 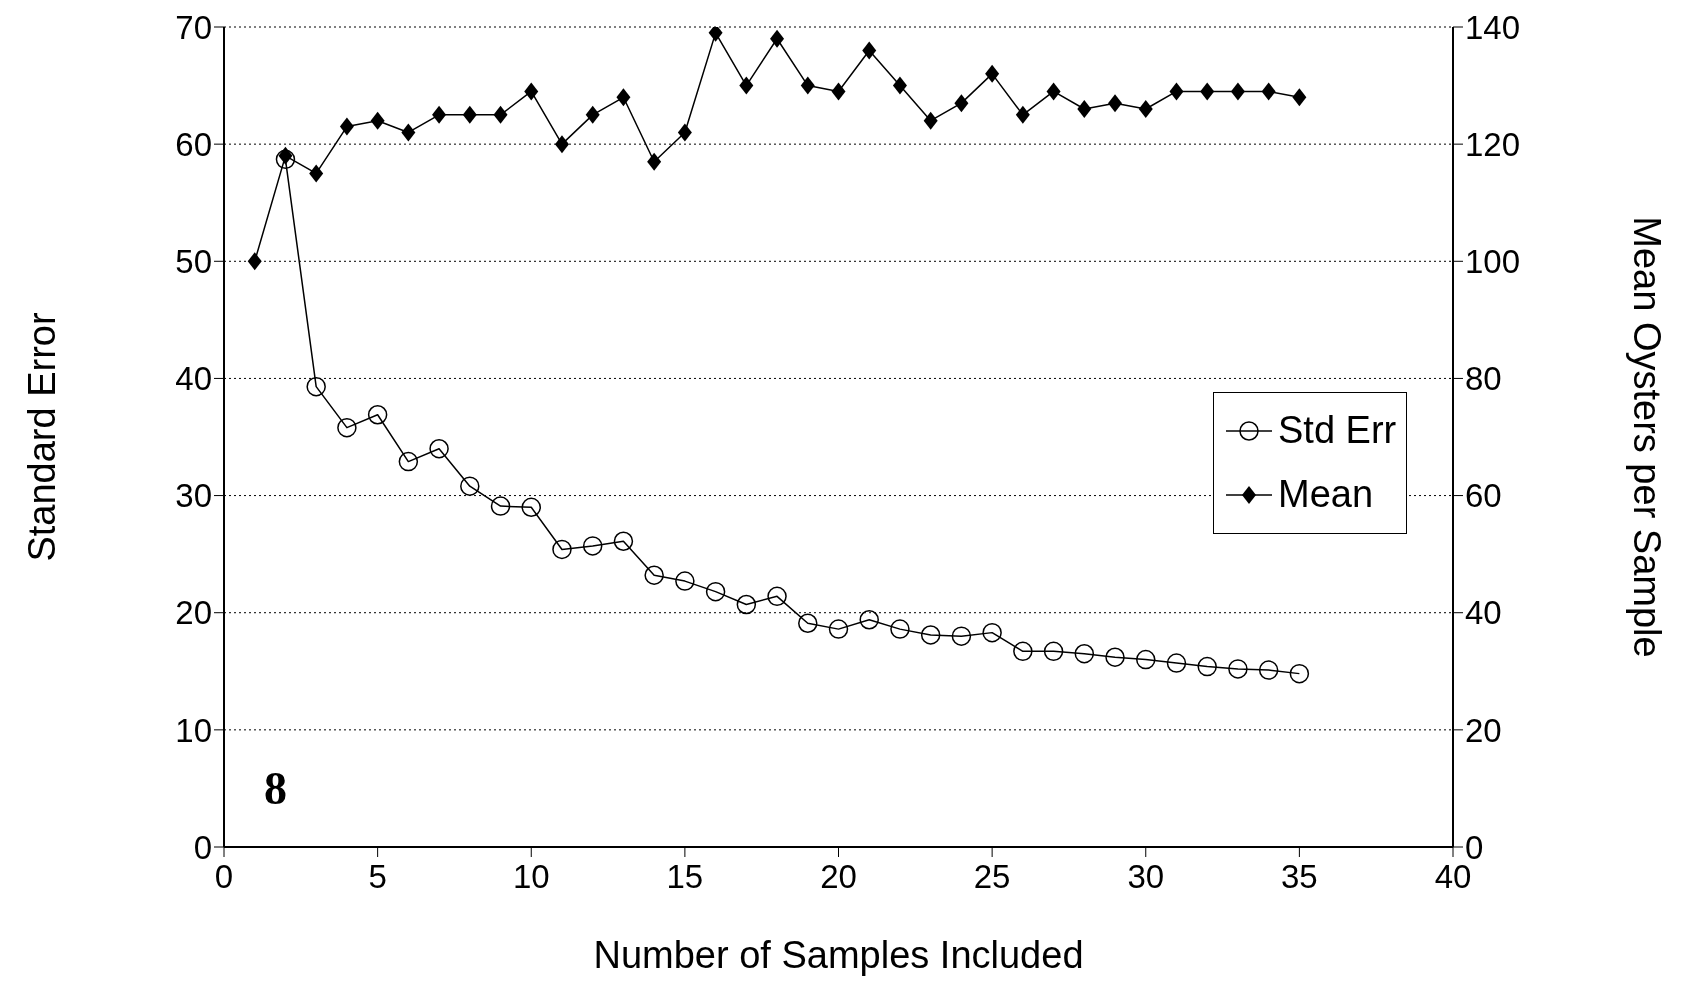 What do you see at coordinates (193, 27) in the screenshot?
I see `y-tick-label: 70` at bounding box center [193, 27].